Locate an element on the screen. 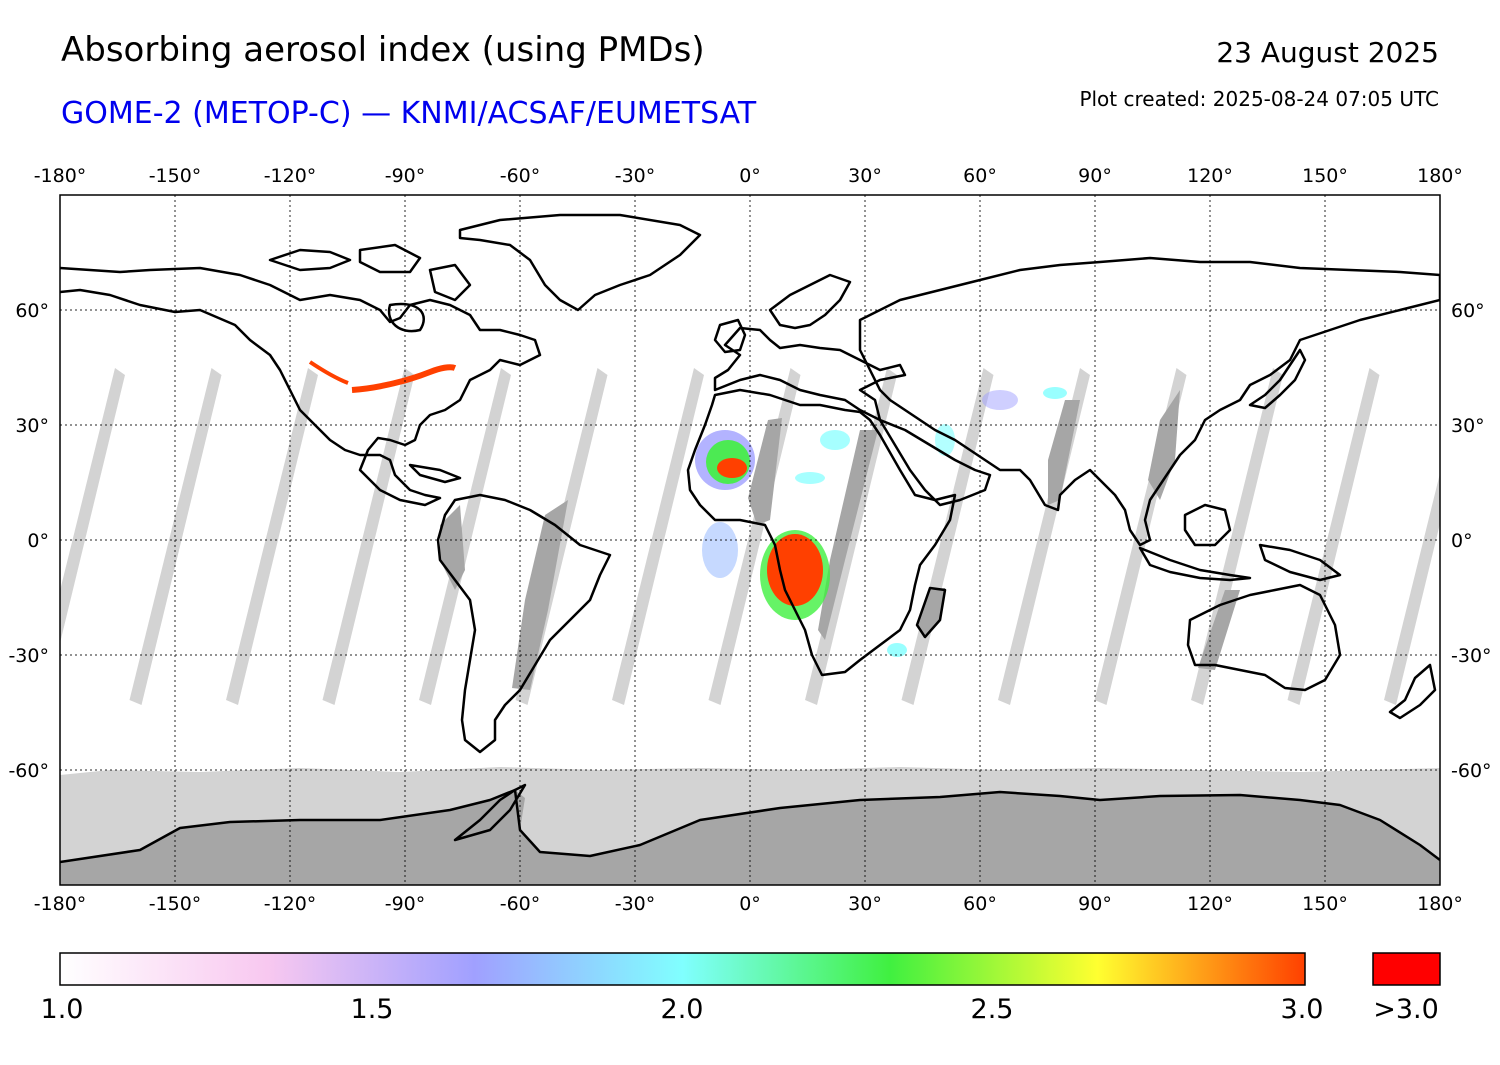 The height and width of the screenshot is (1065, 1500). madagascar-coastline is located at coordinates (931, 612).